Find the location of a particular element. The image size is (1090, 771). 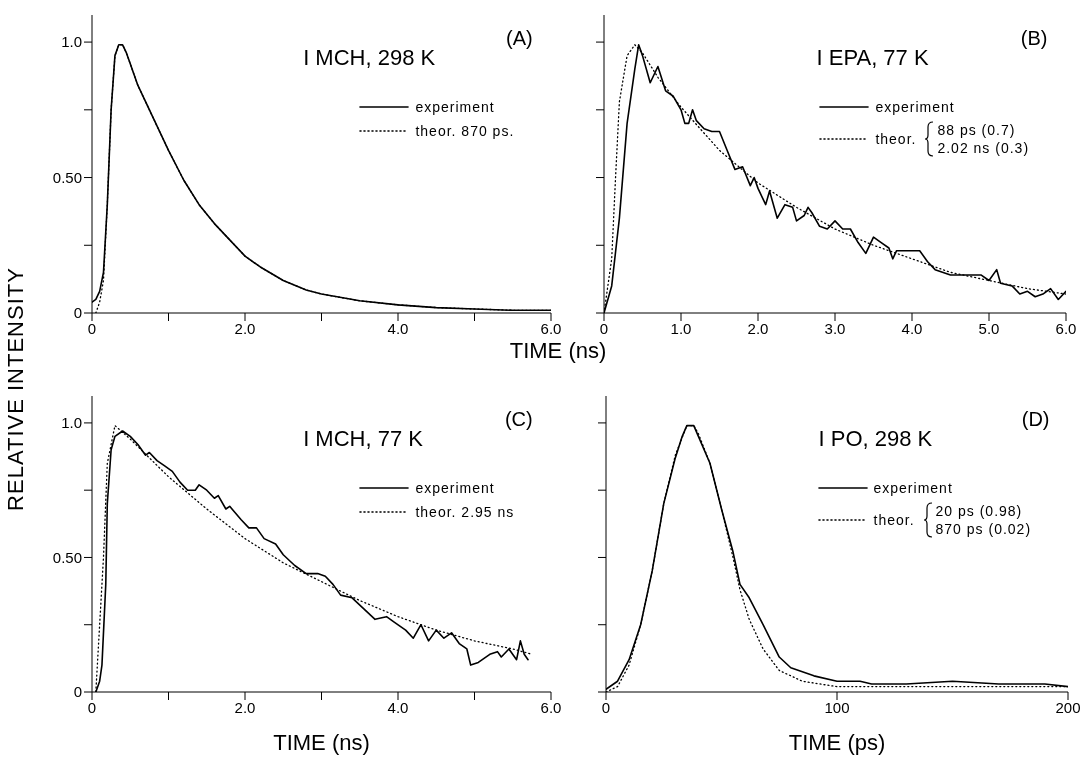

legend-label: theor. 870 ps. is located at coordinates (465, 131).